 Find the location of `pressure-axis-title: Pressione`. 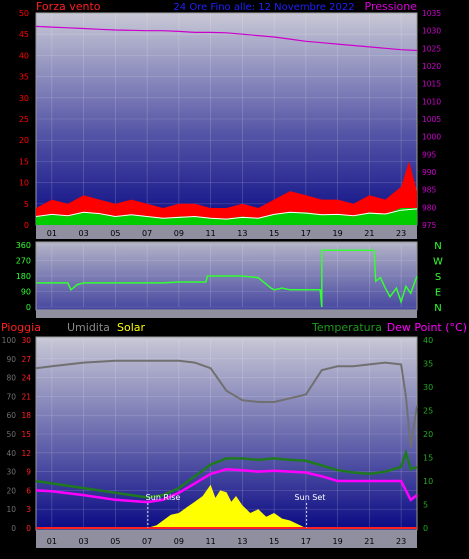

pressure-axis-title: Pressione is located at coordinates (391, 6).